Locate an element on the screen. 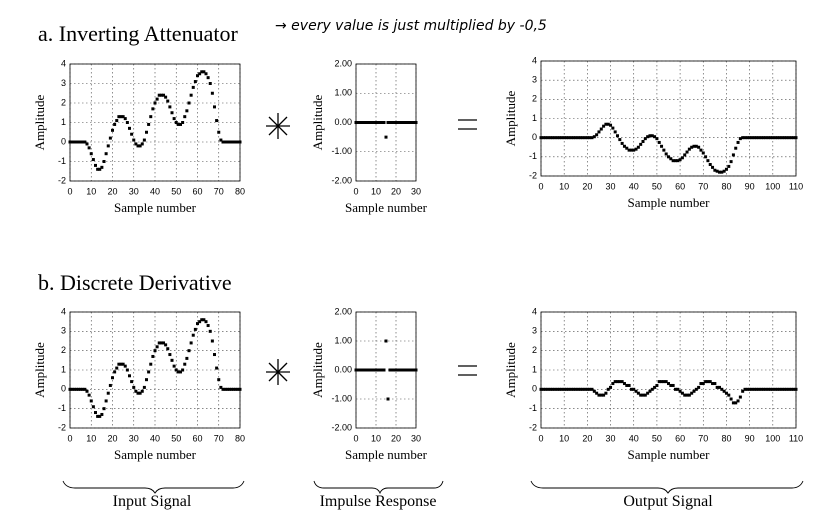  x-tick-label: 30 is located at coordinates (611, 438).